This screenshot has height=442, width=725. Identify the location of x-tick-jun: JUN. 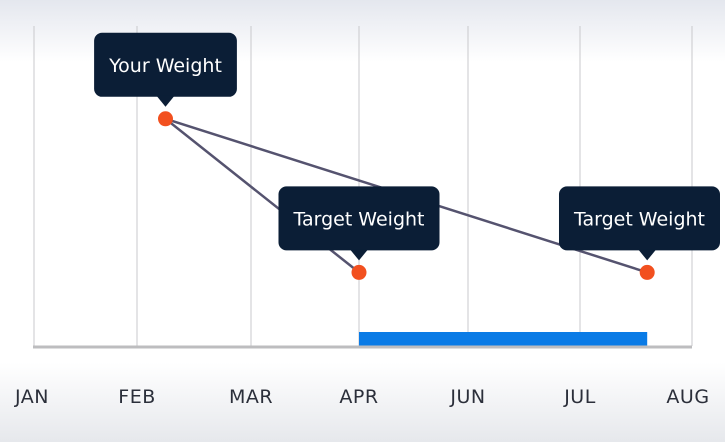
(467, 397).